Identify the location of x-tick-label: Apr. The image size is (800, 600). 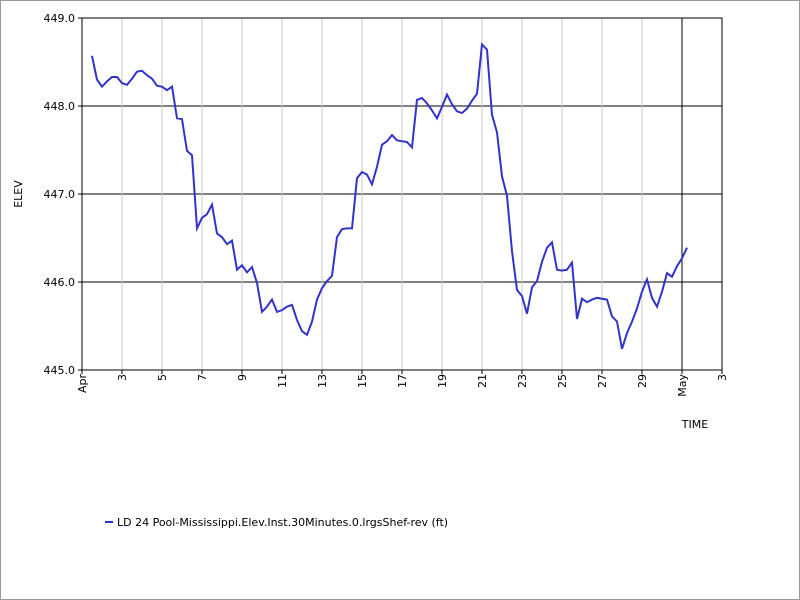
(82, 384).